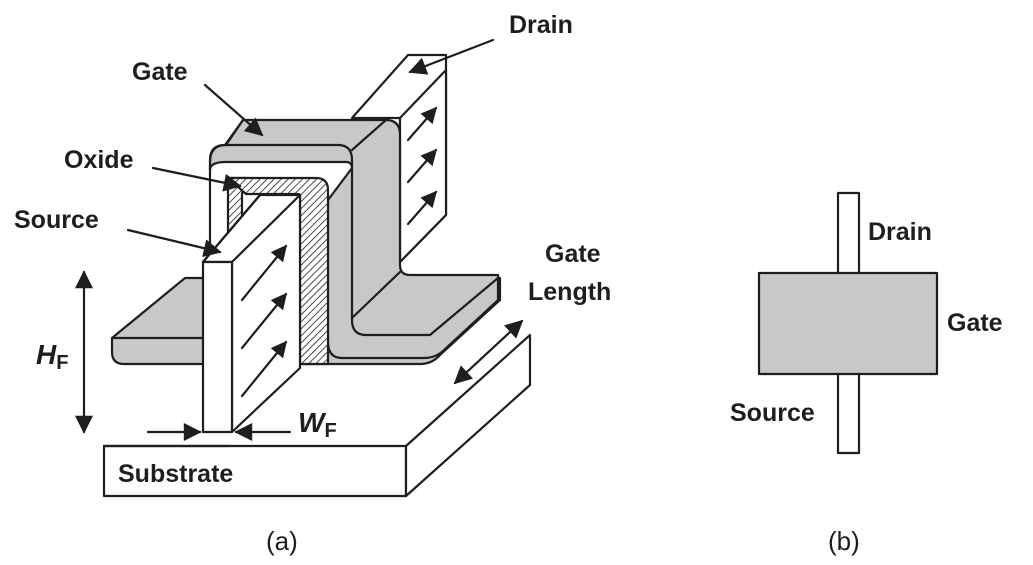 This screenshot has width=1033, height=565. I want to click on source-fin-end, so click(251, 313).